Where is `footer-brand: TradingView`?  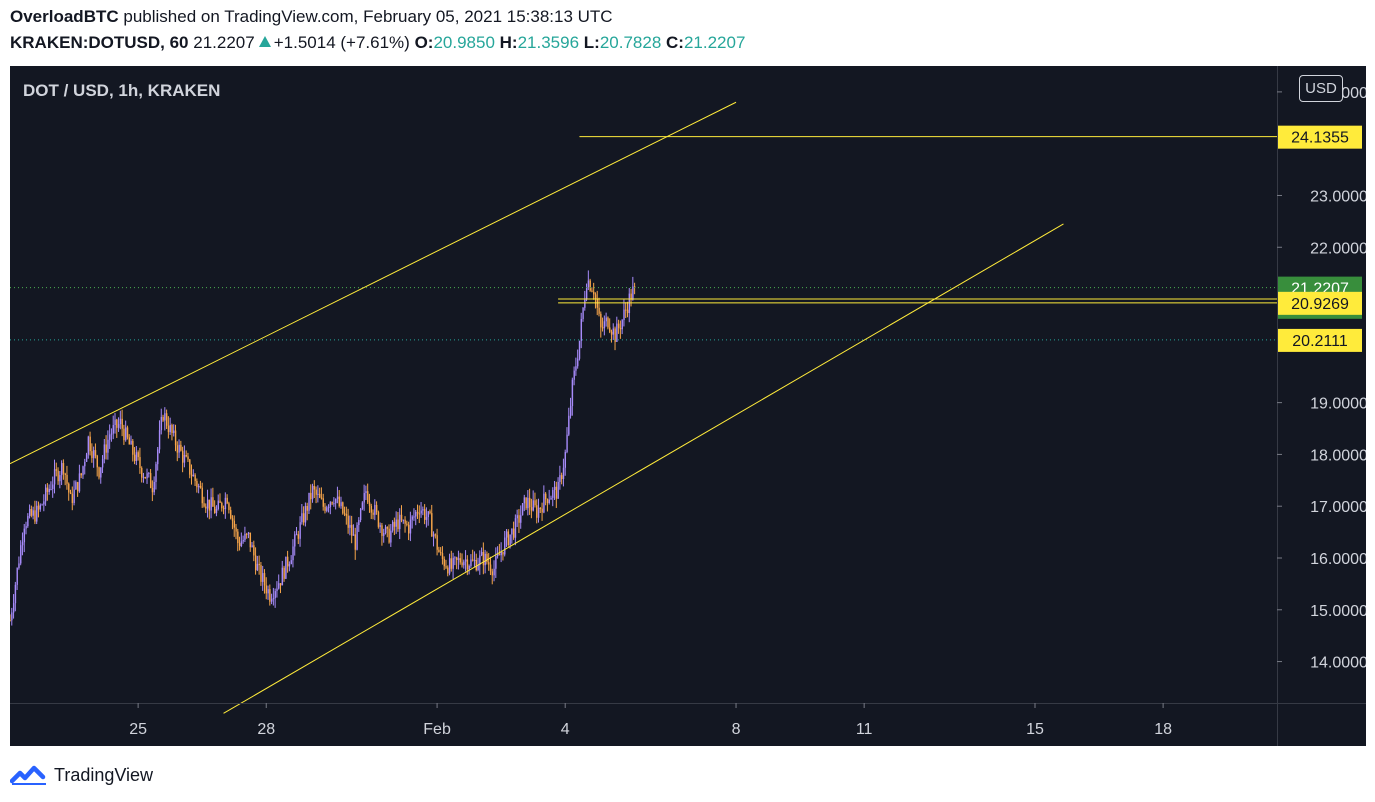
footer-brand: TradingView is located at coordinates (81, 775).